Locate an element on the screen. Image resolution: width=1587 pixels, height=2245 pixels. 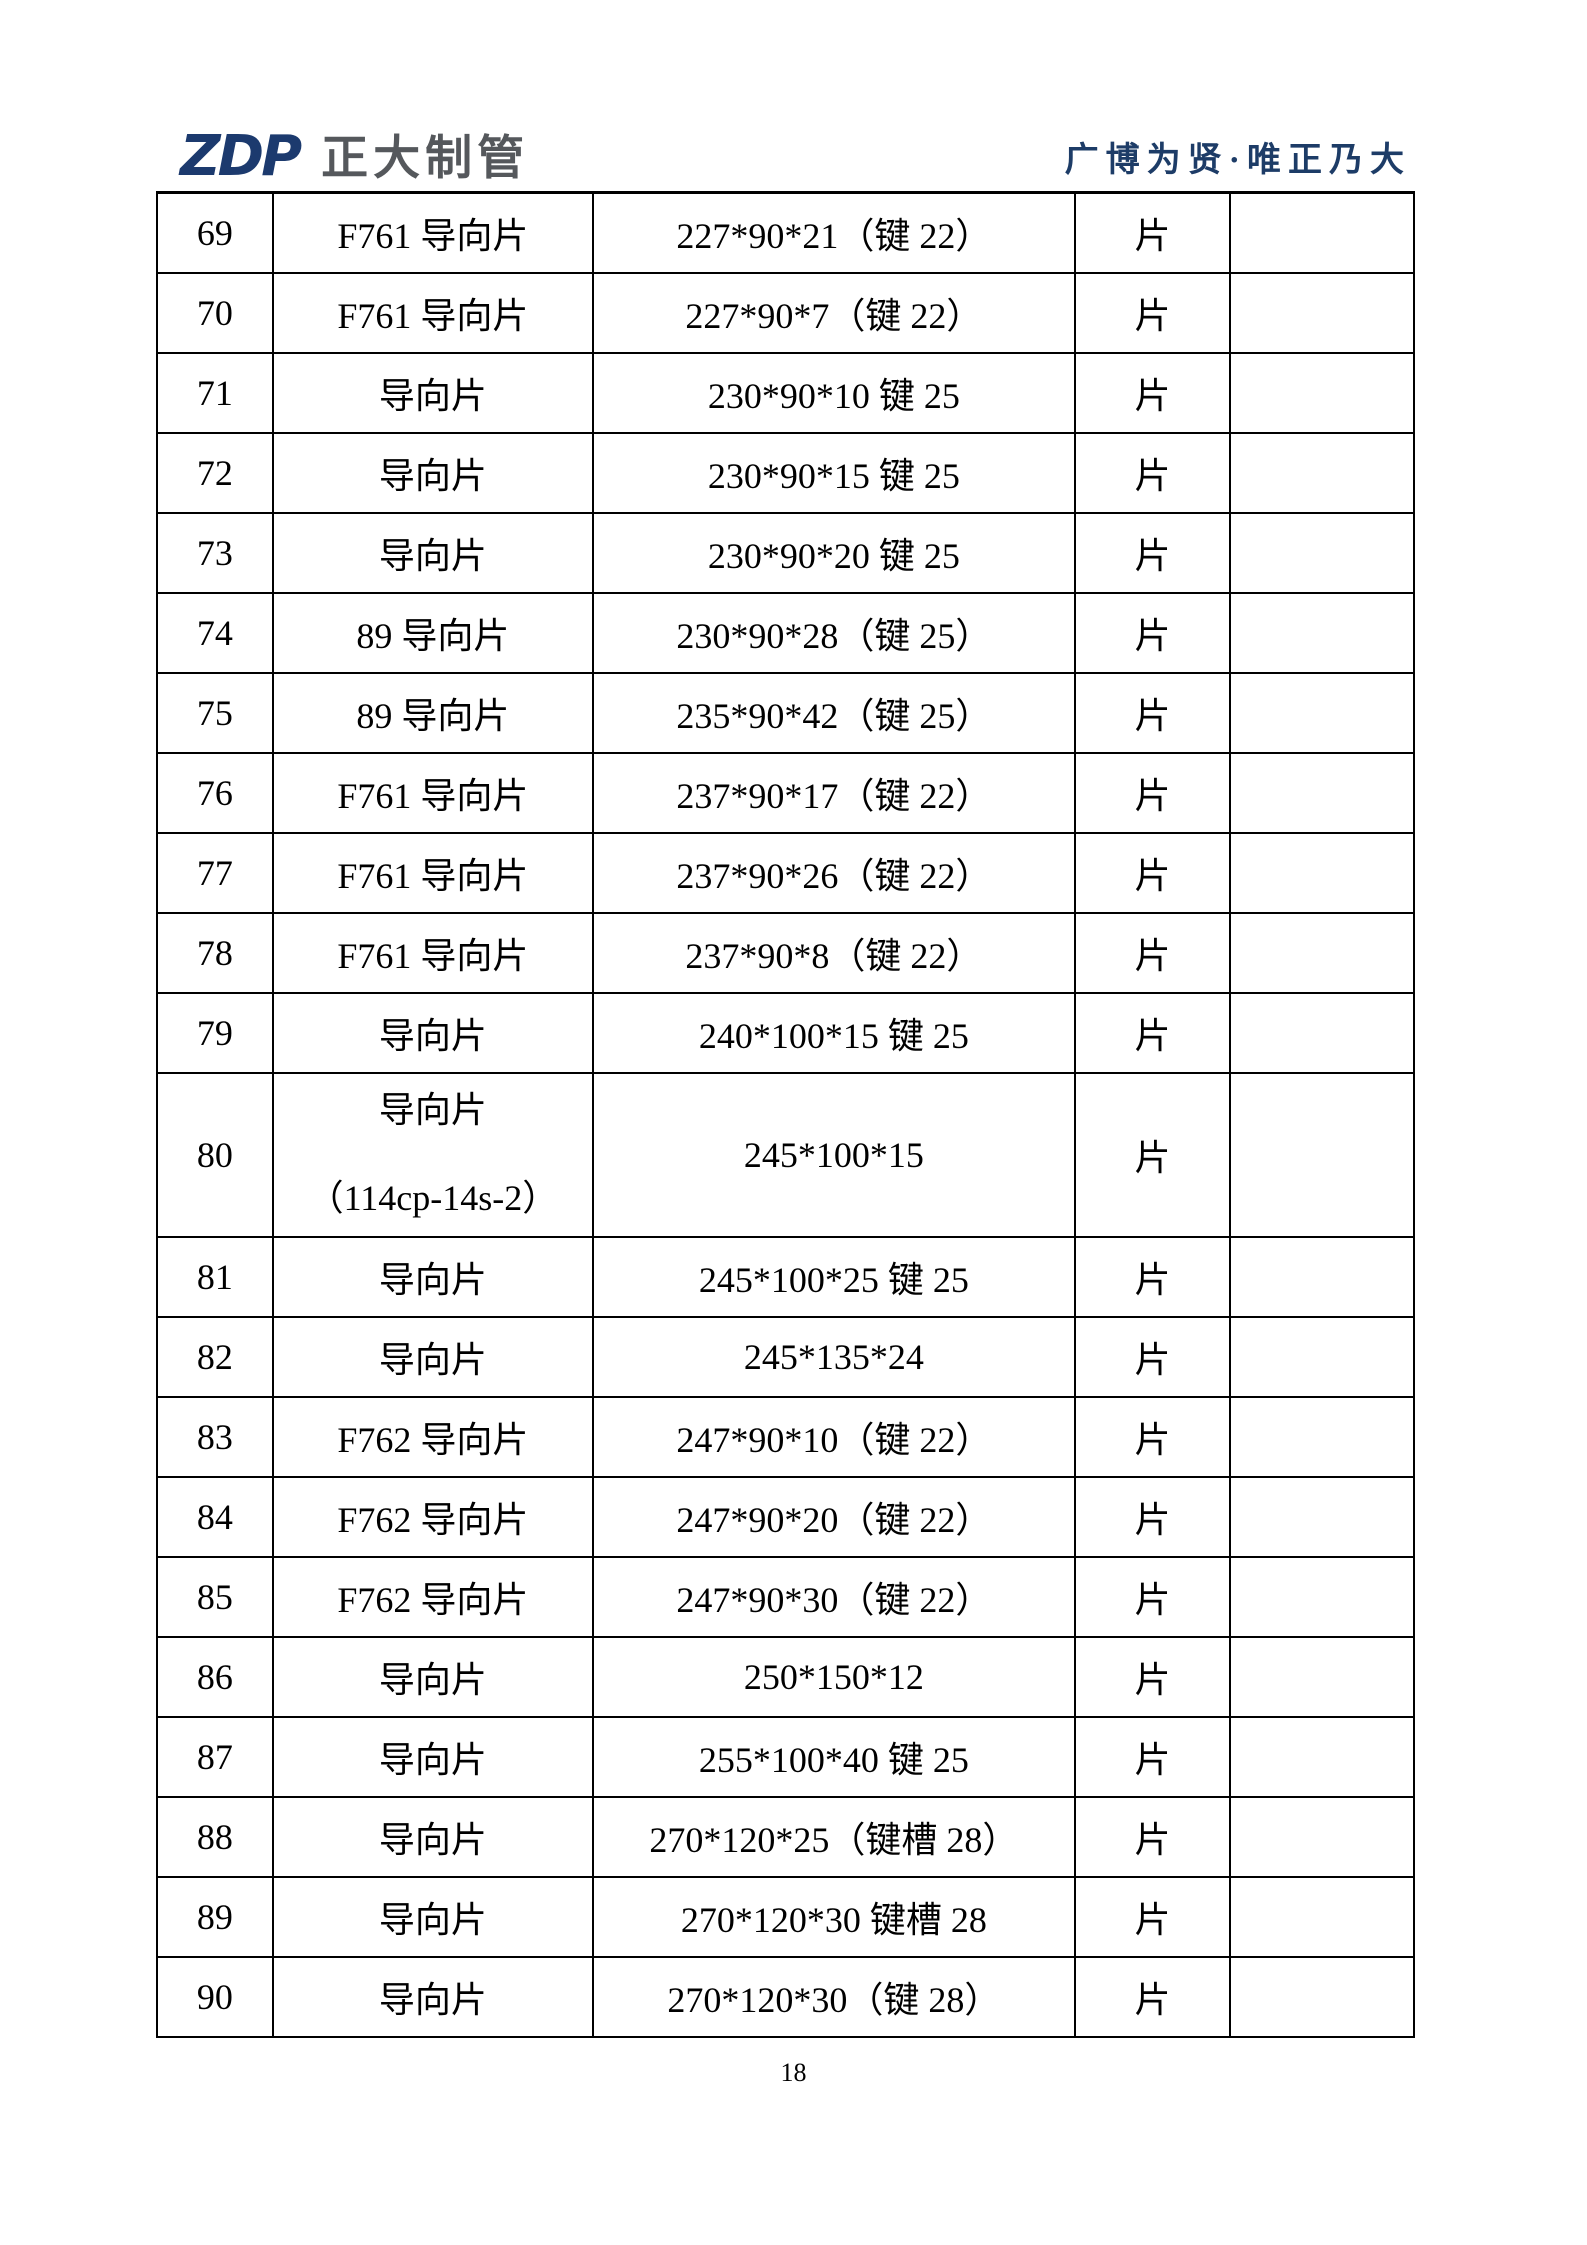
table-row: 82 导向片 245*135*24 片 is located at coordinates (785, 1356).